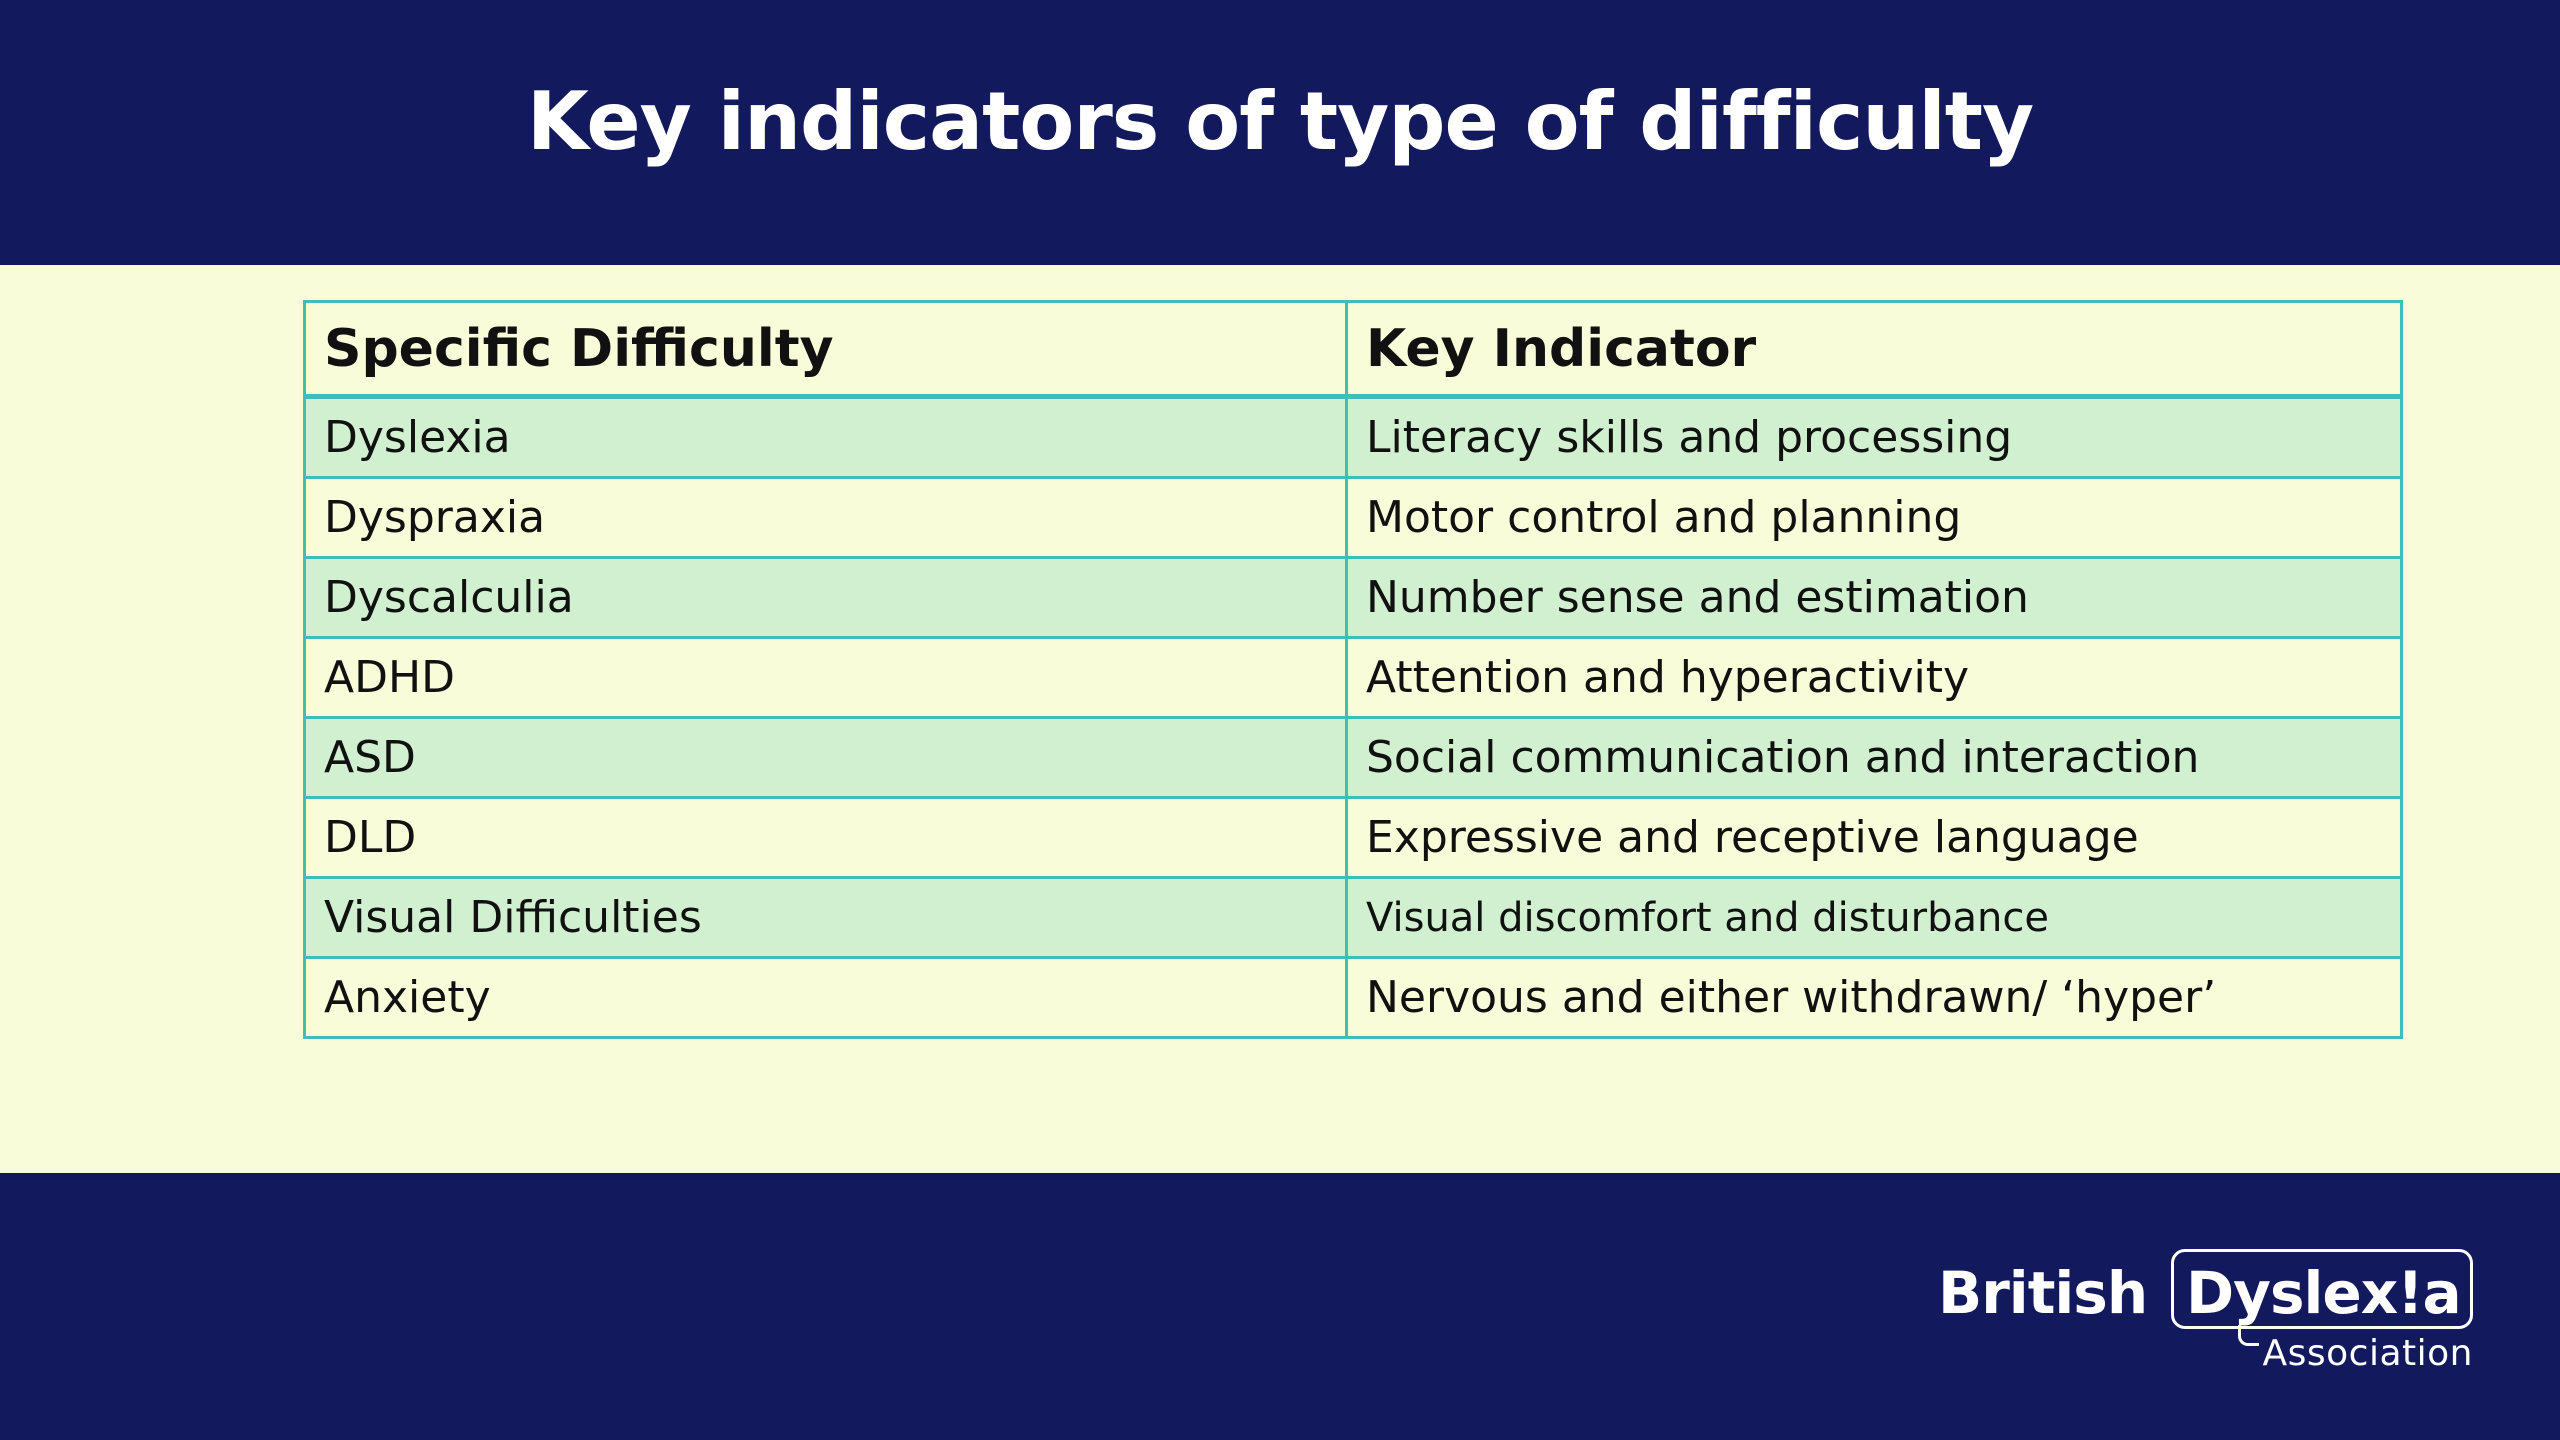 This screenshot has width=2560, height=1440. I want to click on slide-title: Key indicators of type of difficulty, so click(1280, 121).